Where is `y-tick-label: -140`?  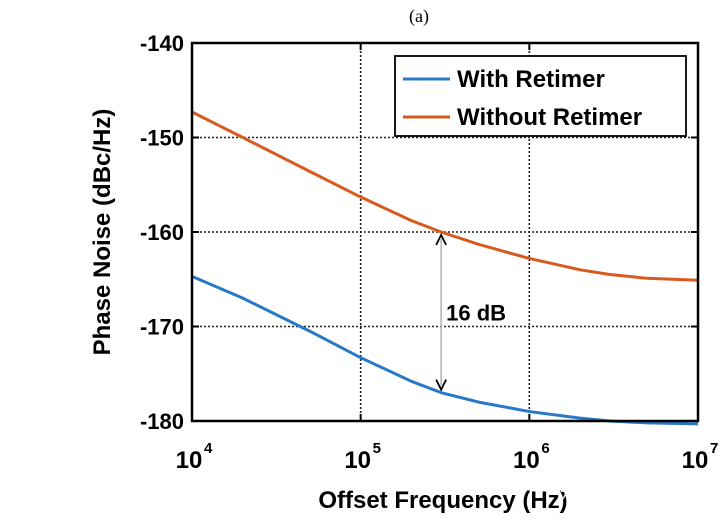 y-tick-label: -140 is located at coordinates (162, 43).